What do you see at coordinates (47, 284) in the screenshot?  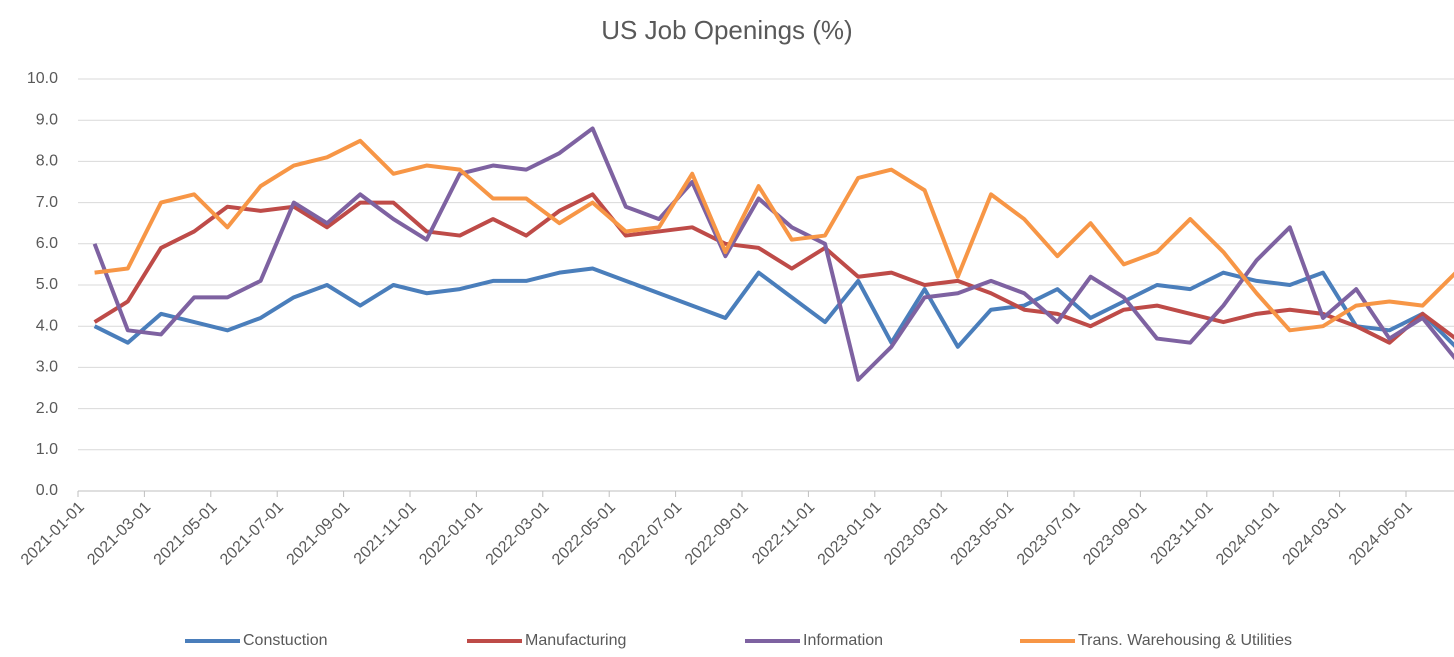 I see `y-tick-label: 5.0` at bounding box center [47, 284].